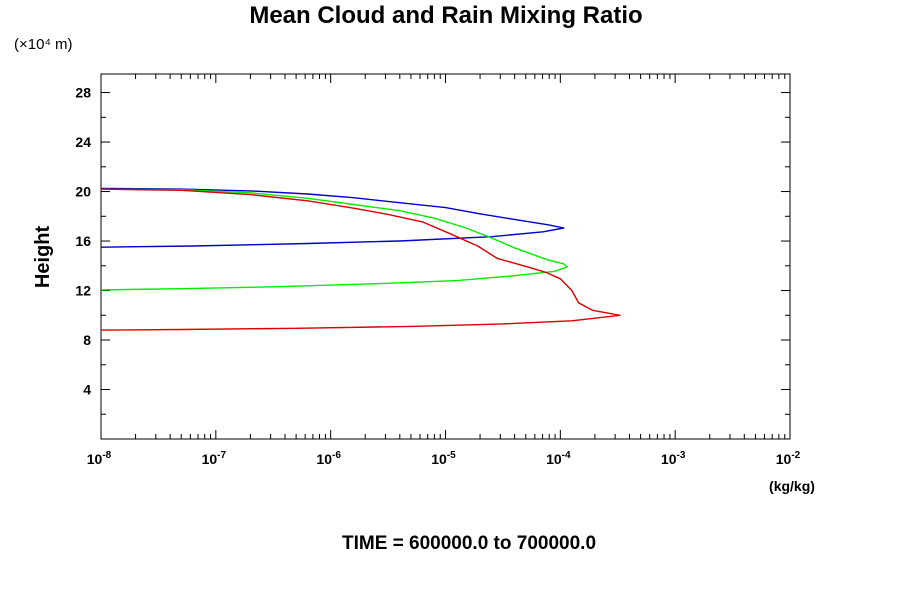 The height and width of the screenshot is (600, 900). Describe the element at coordinates (87, 340) in the screenshot. I see `y-tick-label: 8` at that location.